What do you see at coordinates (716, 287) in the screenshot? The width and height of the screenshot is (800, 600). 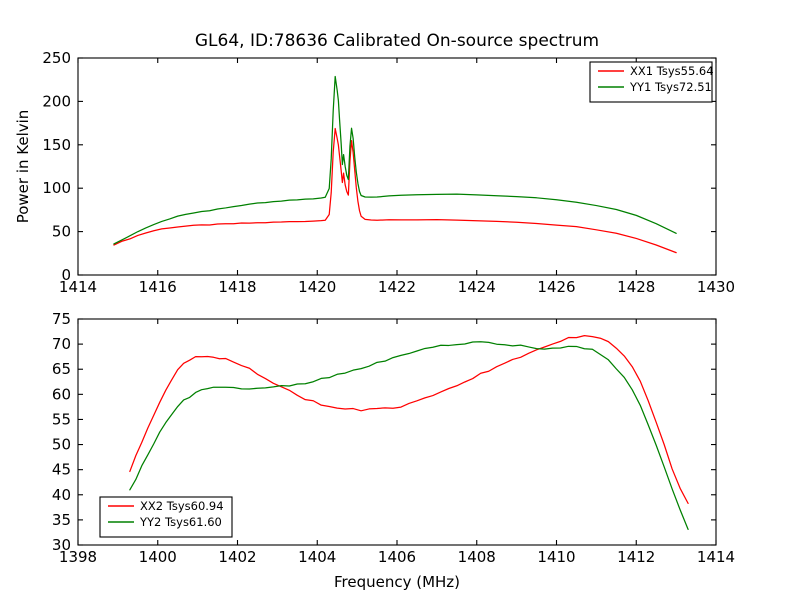 I see `x-tick-label: 1430` at bounding box center [716, 287].